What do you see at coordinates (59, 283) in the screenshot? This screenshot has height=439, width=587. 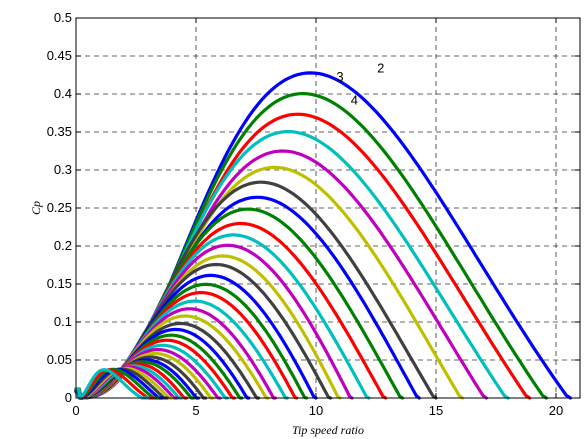 I see `y-tick-label: 0.15` at bounding box center [59, 283].